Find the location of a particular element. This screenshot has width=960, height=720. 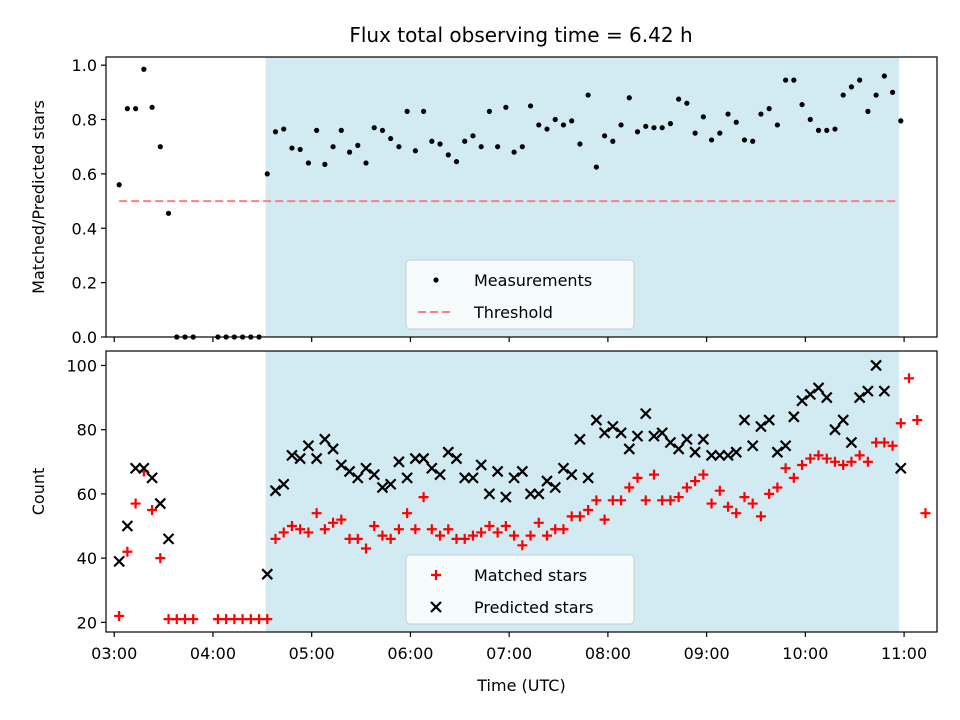

x-axis-label: Time (UTC) is located at coordinates (520, 685).